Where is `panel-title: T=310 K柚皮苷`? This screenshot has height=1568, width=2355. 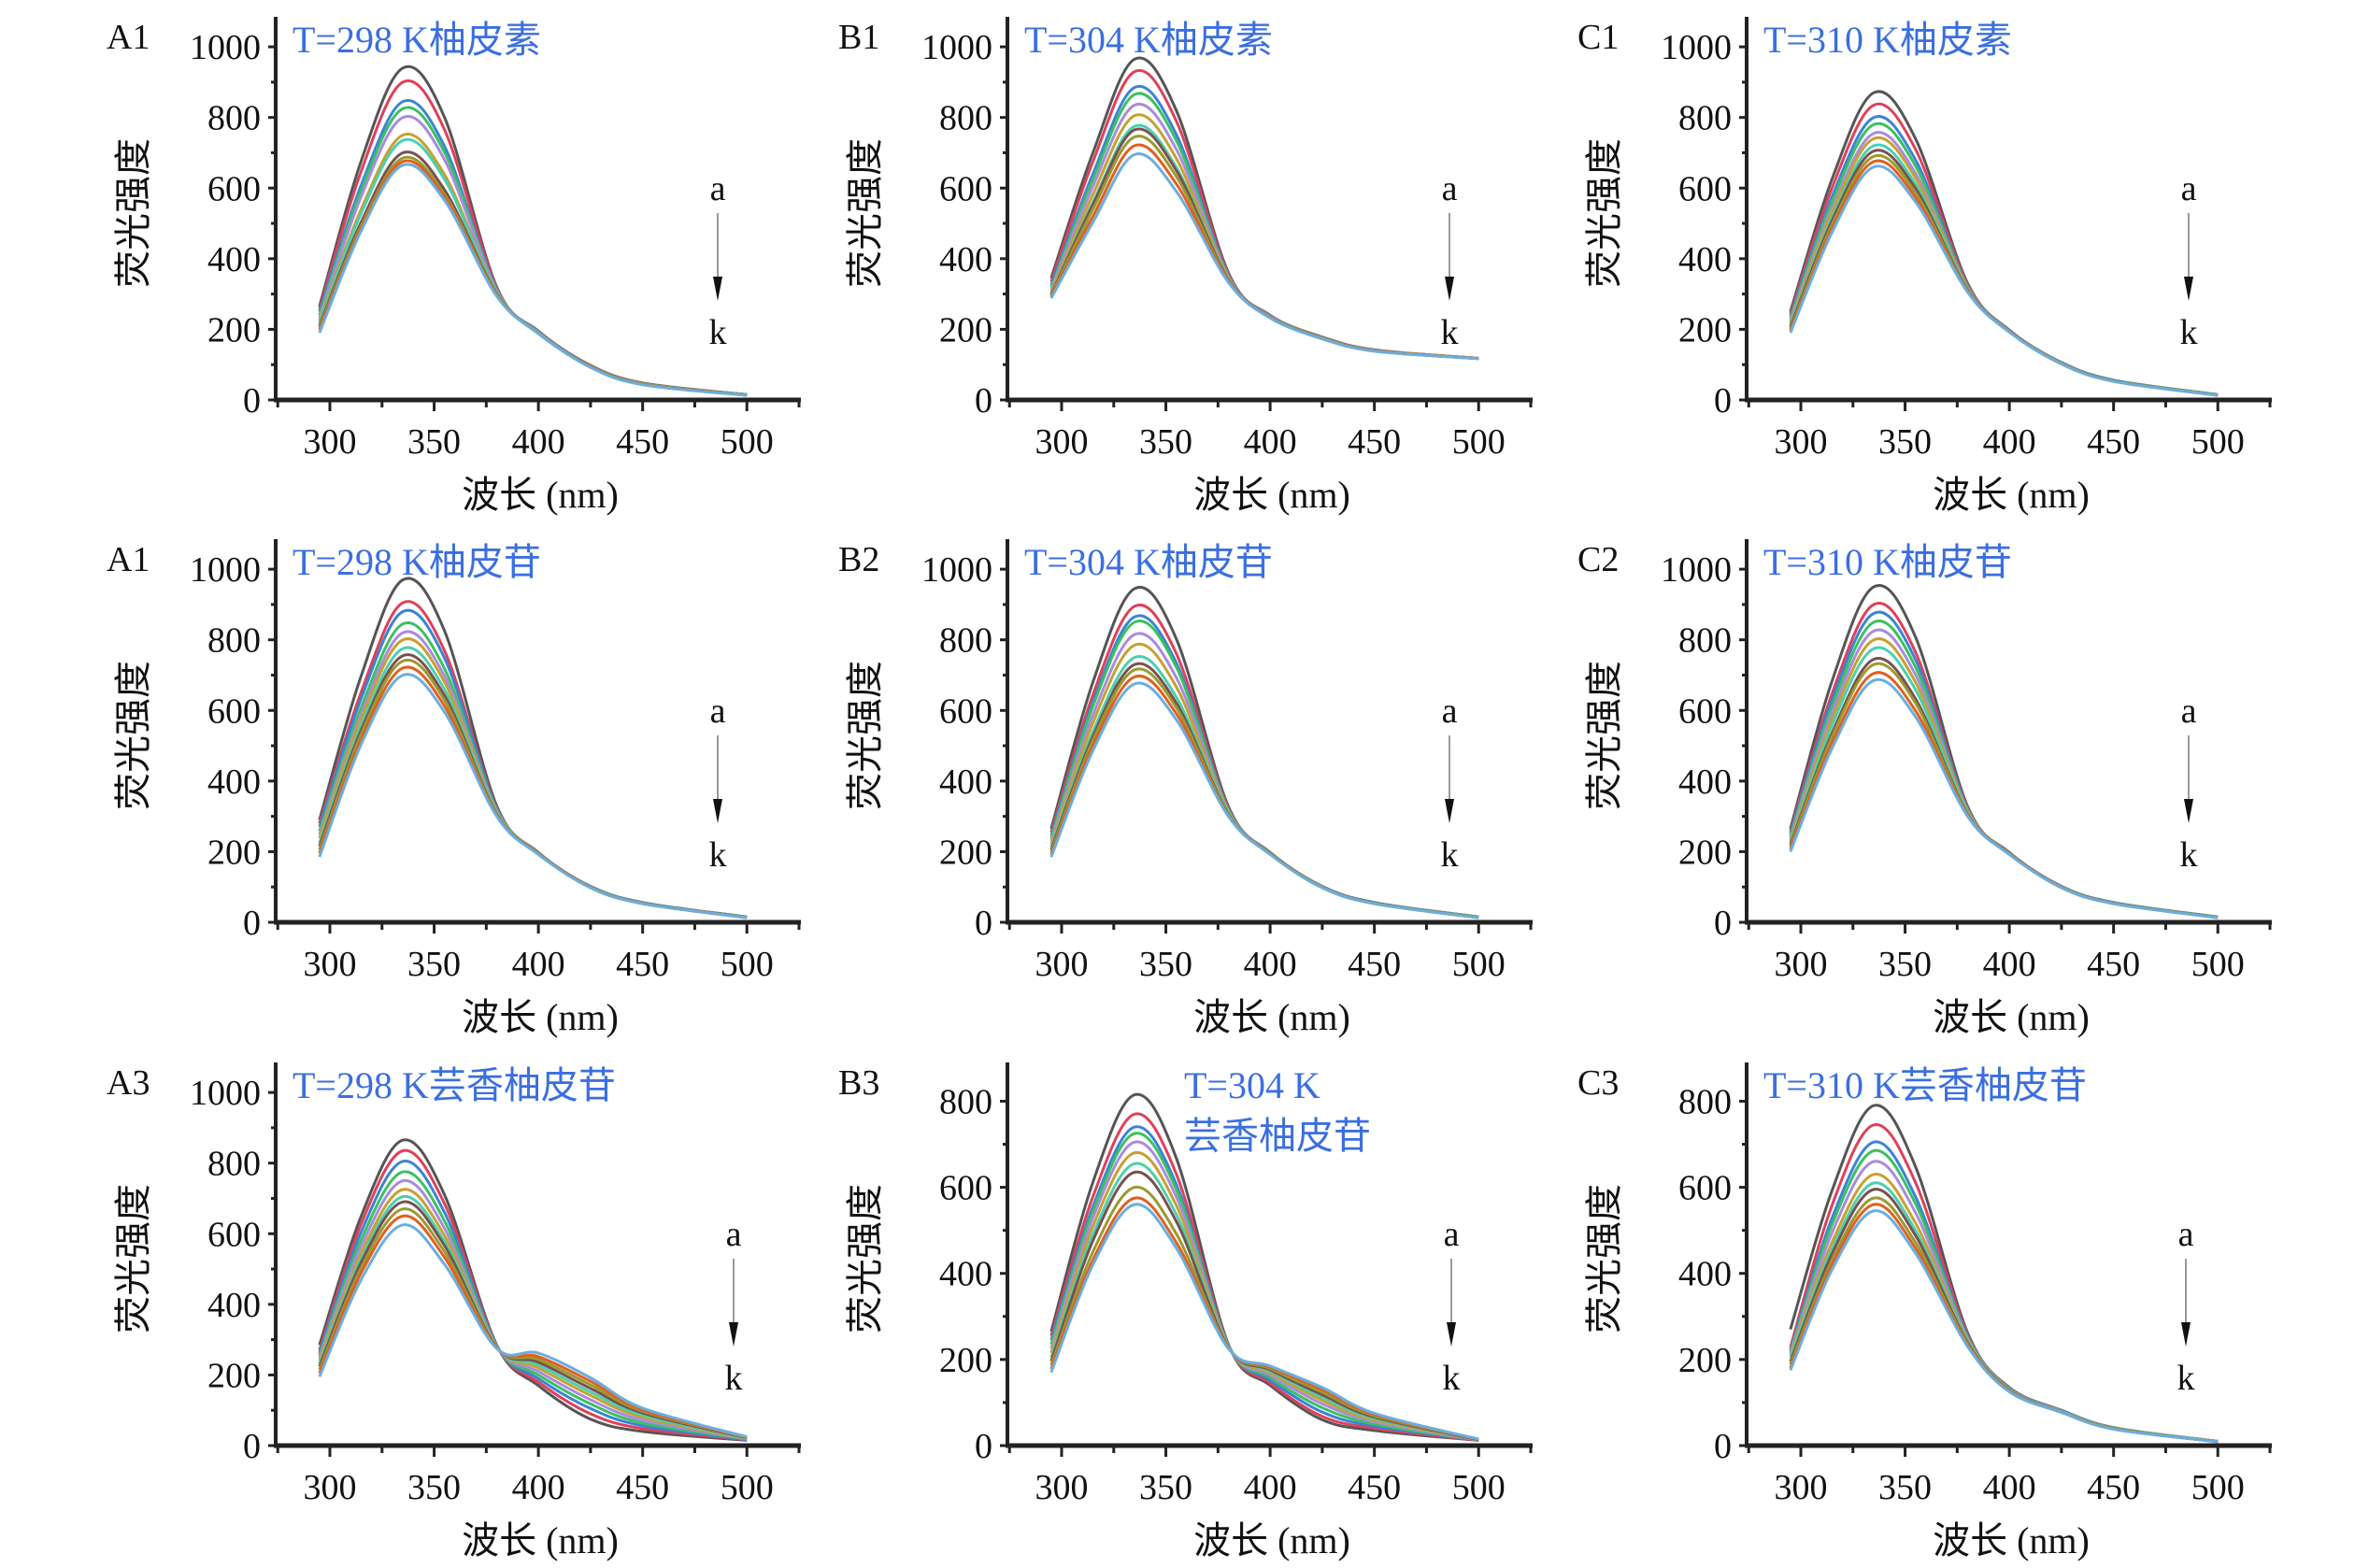
panel-title: T=310 K柚皮苷 is located at coordinates (1887, 562).